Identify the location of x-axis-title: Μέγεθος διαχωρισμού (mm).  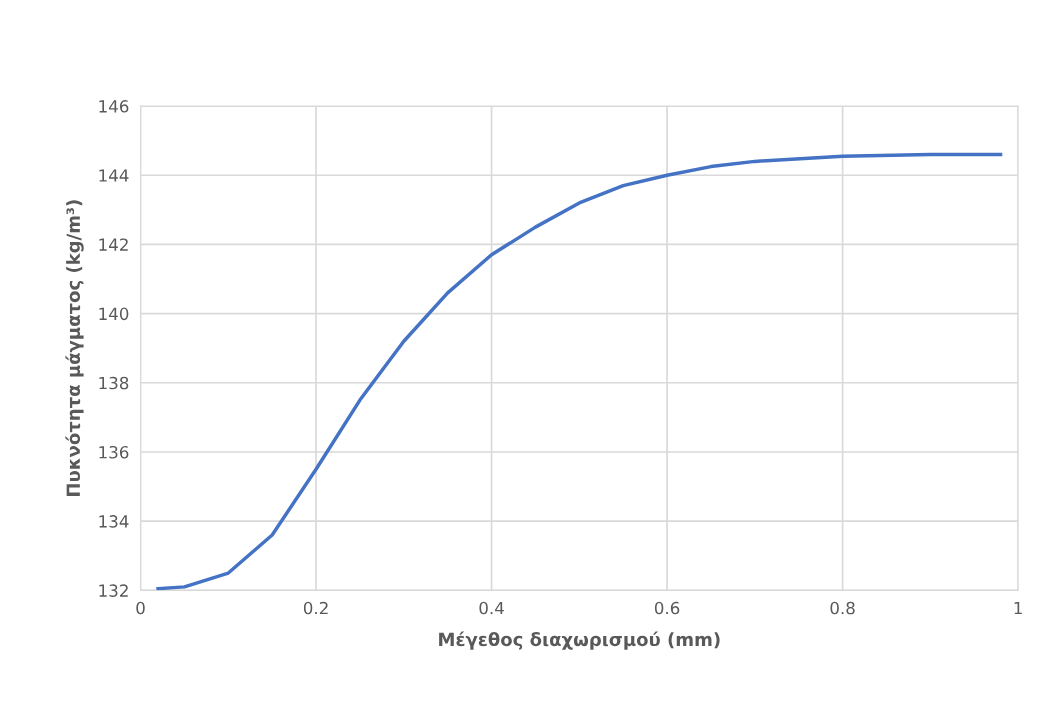
(579, 640).